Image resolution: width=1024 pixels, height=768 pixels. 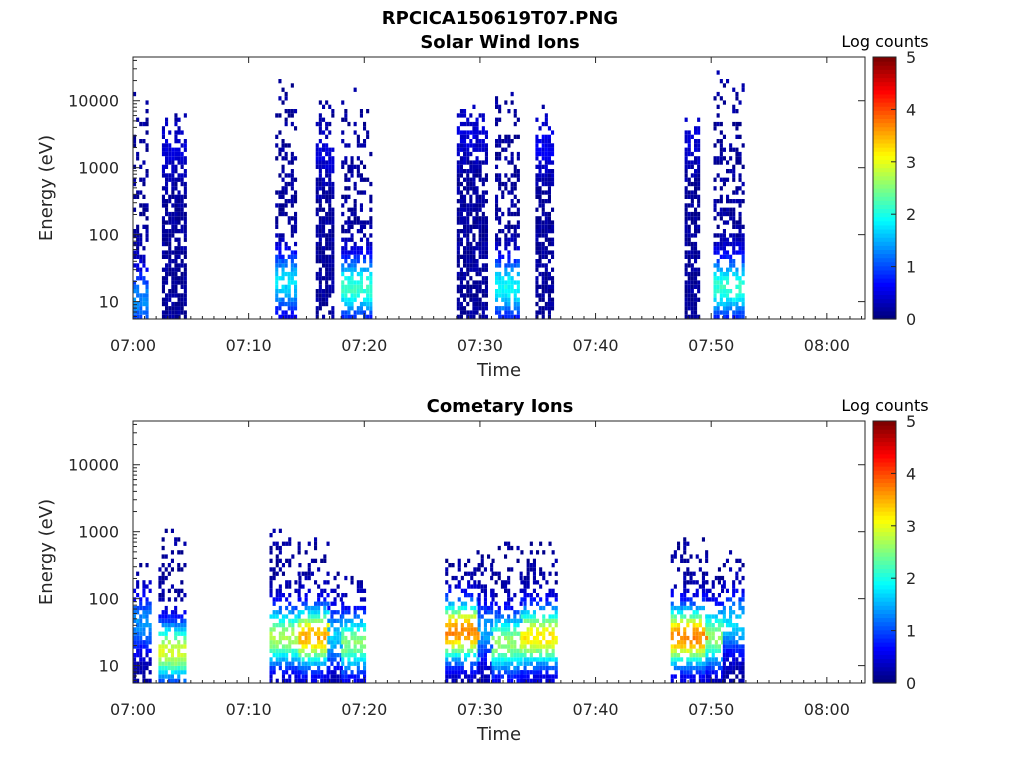 What do you see at coordinates (827, 709) in the screenshot?
I see `x-tick-label: 08:00` at bounding box center [827, 709].